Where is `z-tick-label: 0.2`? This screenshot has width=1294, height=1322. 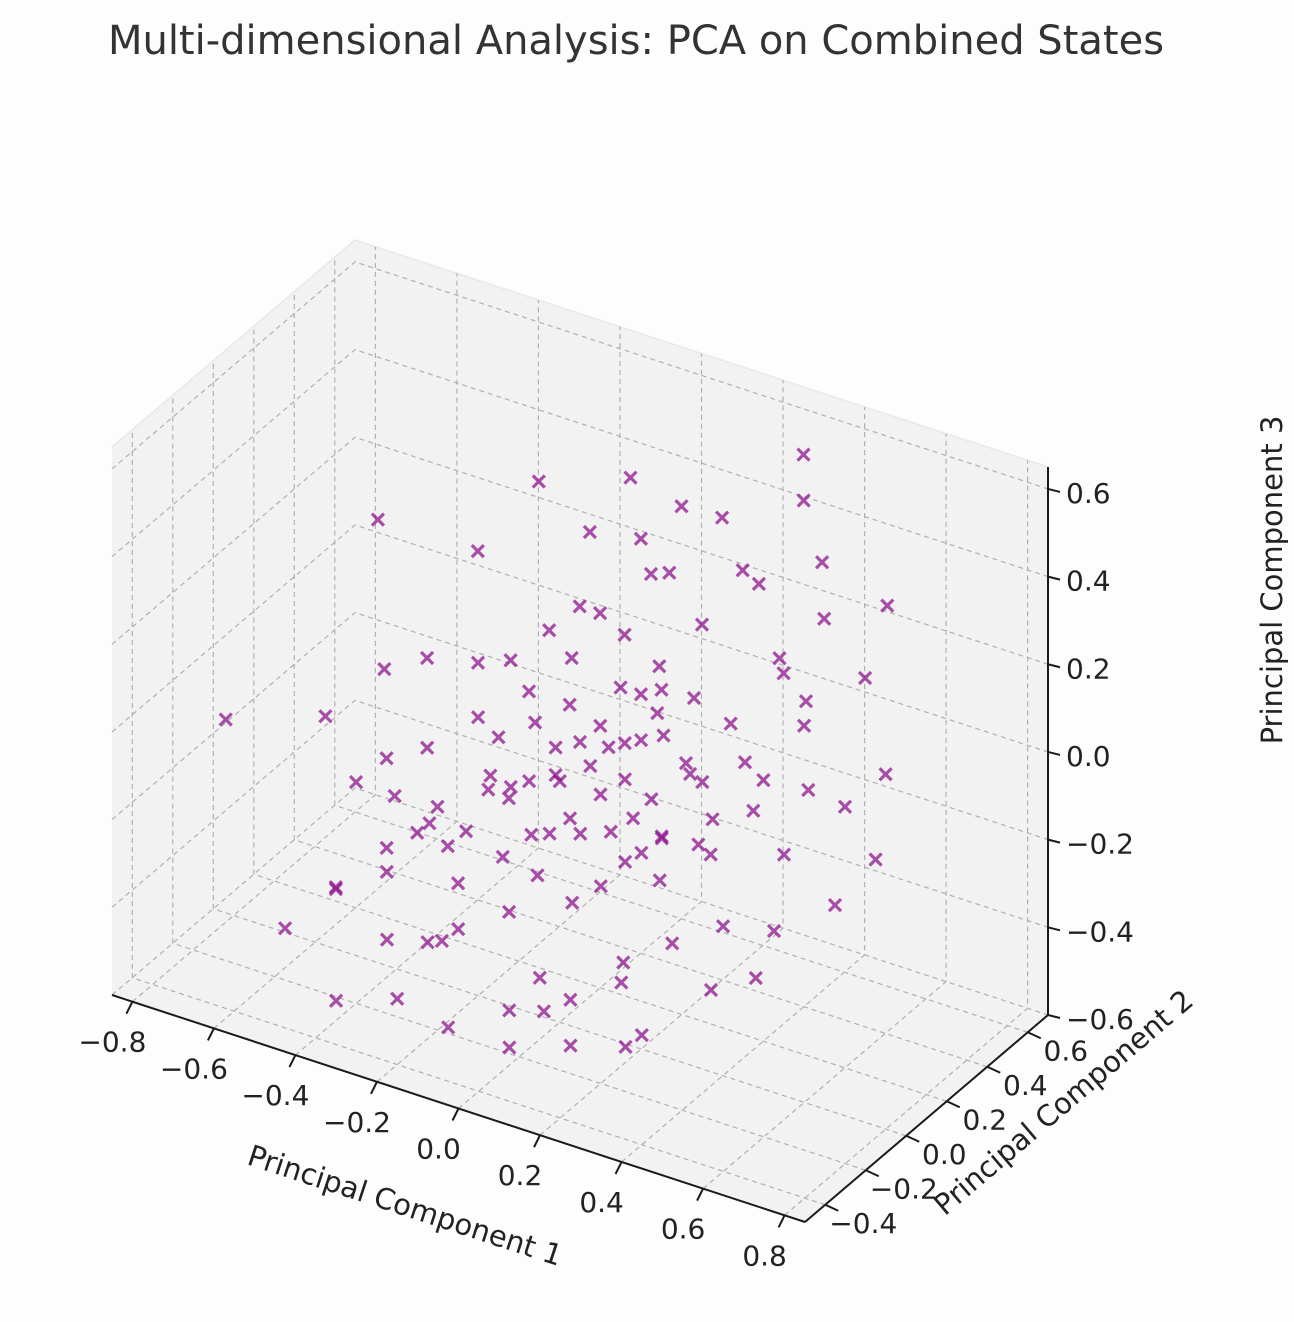
z-tick-label: 0.2 is located at coordinates (1088, 668).